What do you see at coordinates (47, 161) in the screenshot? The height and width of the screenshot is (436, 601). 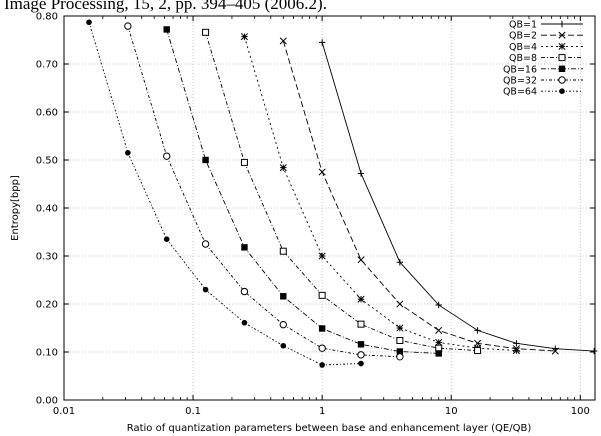 I see `y-tick-label: 0.50` at bounding box center [47, 161].